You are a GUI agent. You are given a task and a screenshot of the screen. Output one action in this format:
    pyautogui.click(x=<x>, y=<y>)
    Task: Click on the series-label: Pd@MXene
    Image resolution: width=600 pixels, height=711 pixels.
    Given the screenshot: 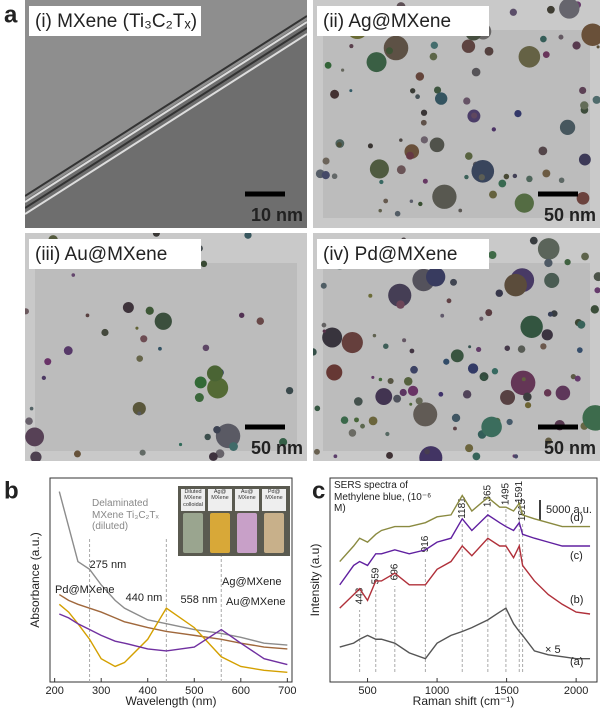 What is the action you would take?
    pyautogui.click(x=84, y=590)
    